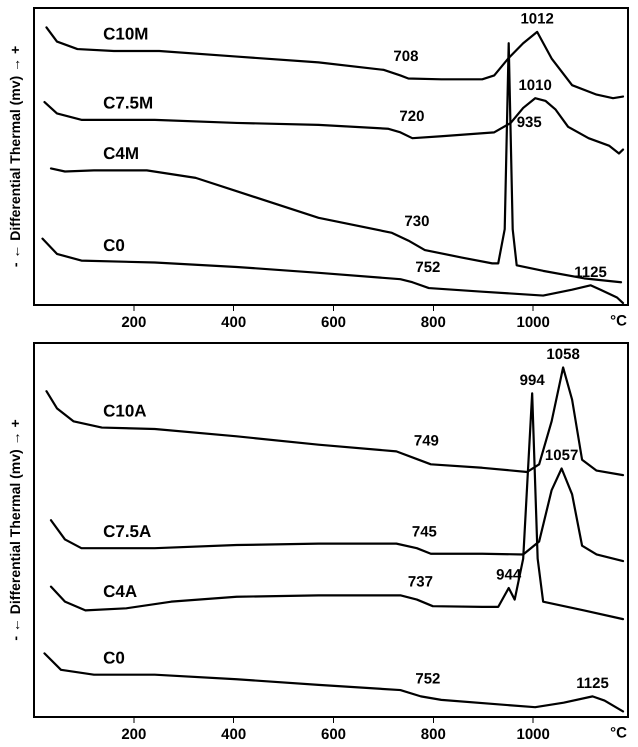  What do you see at coordinates (563, 355) in the screenshot?
I see `annotation: 1058` at bounding box center [563, 355].